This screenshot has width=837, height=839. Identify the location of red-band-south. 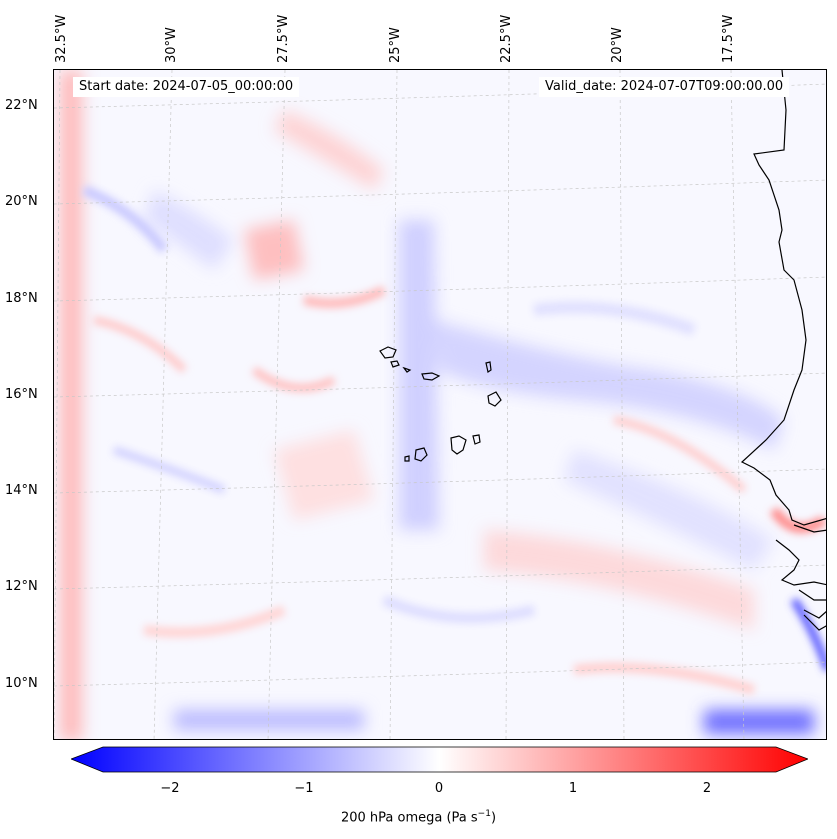
(619, 580).